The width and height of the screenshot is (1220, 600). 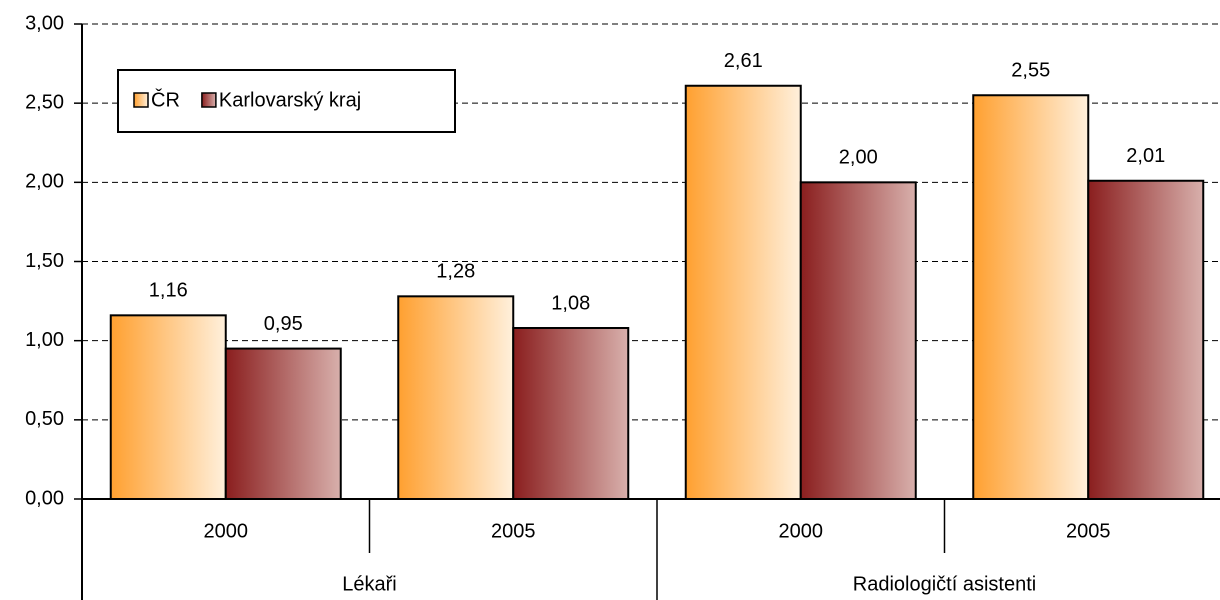 What do you see at coordinates (44, 419) in the screenshot?
I see `y-tick-label: 0,50` at bounding box center [44, 419].